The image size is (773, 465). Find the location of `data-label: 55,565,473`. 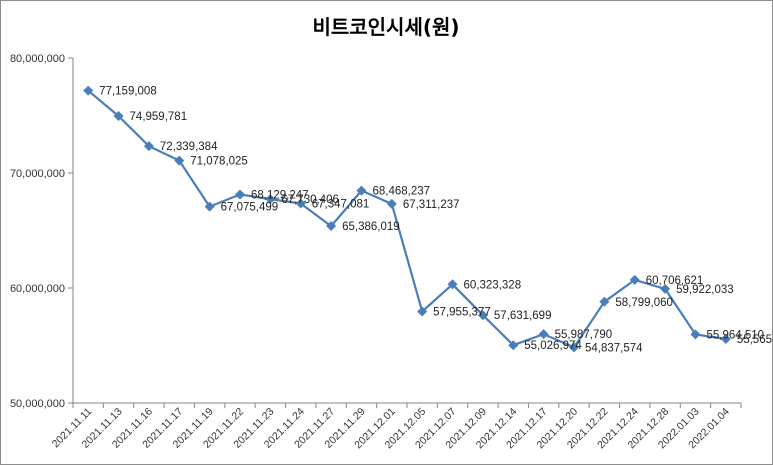

data-label: 55,565,473 is located at coordinates (755, 340).